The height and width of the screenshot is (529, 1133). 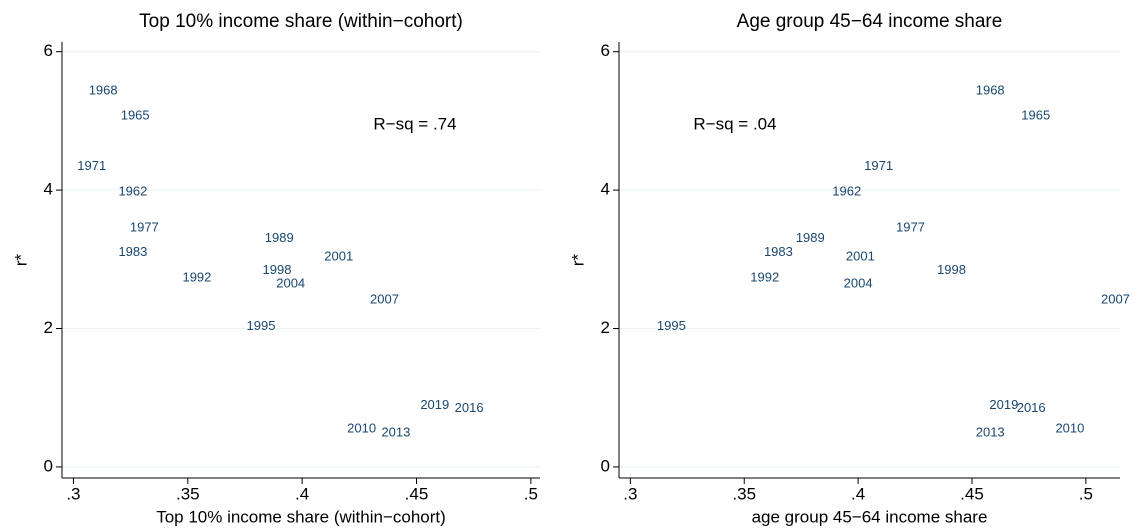 I want to click on x-axis-title: Top 10% income share (within−cohort), so click(x=301, y=516).